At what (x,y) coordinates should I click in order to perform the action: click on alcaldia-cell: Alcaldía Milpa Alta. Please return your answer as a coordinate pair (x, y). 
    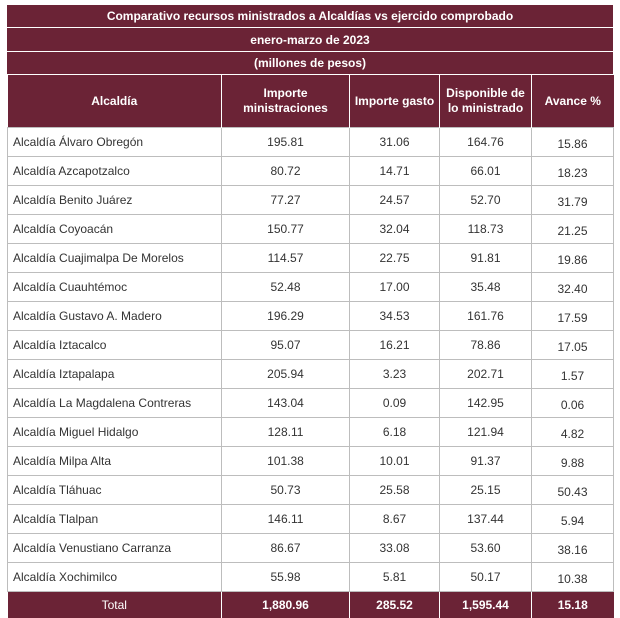
    Looking at the image, I should click on (115, 461).